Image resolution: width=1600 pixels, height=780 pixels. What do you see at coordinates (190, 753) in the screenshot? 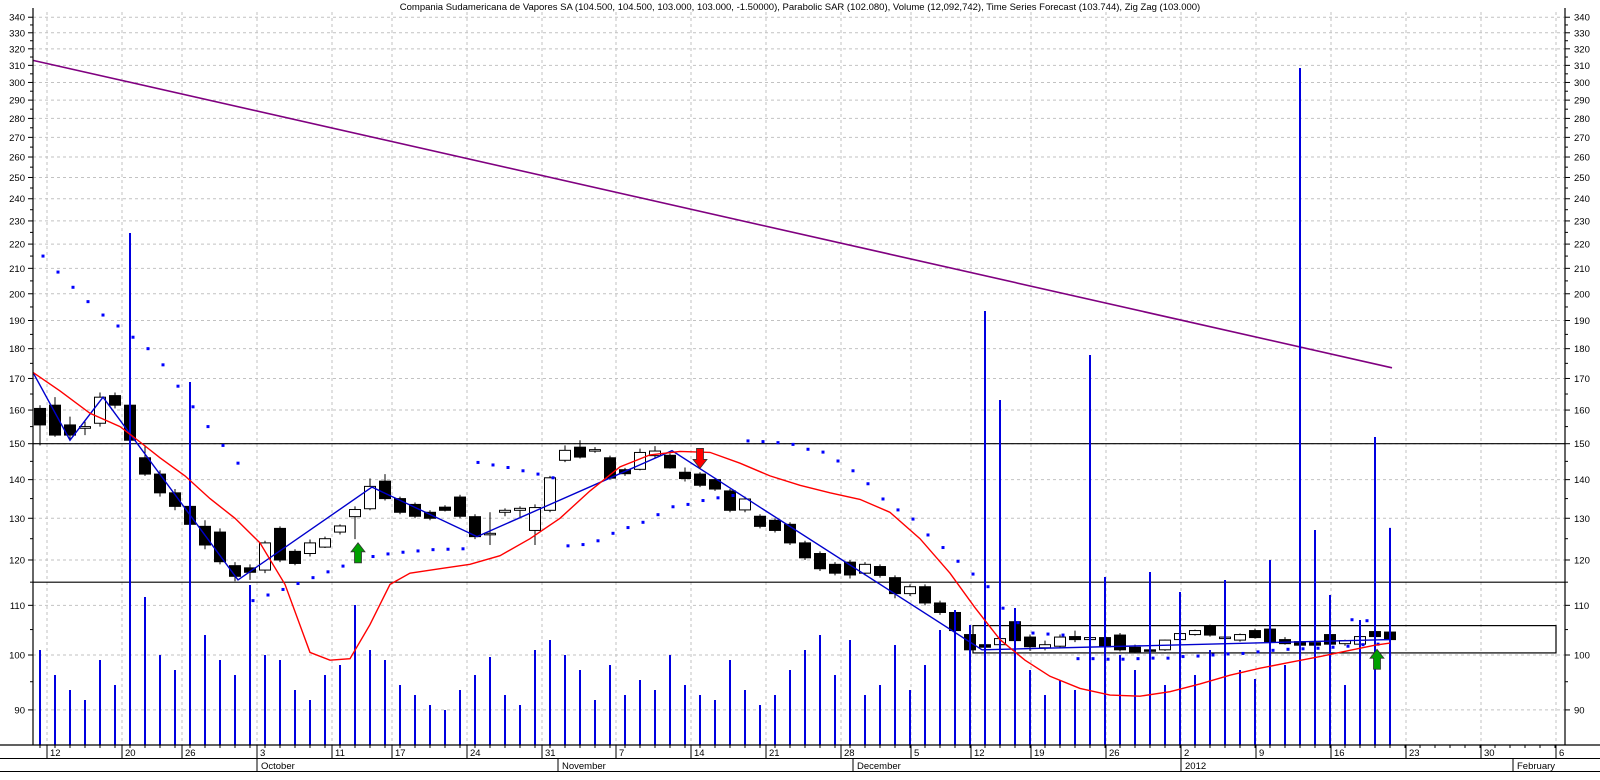
I see `x-axis-date-label: 26` at bounding box center [190, 753].